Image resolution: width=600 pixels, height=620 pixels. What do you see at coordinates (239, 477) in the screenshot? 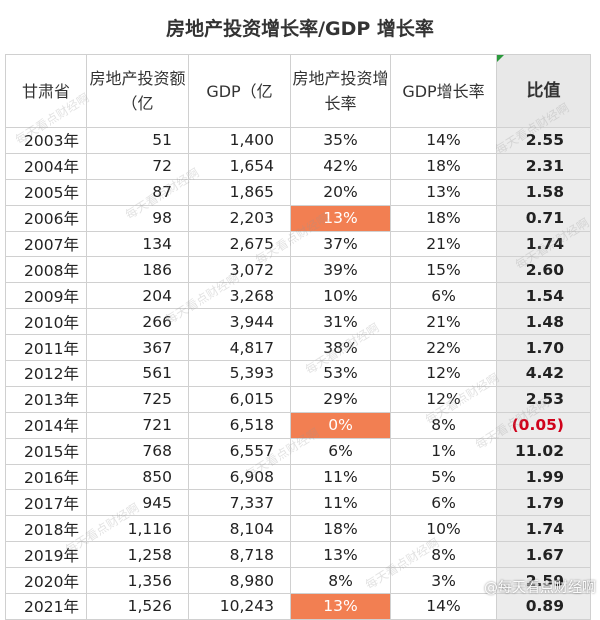
I see `cell-gdp: 6,908` at bounding box center [239, 477].